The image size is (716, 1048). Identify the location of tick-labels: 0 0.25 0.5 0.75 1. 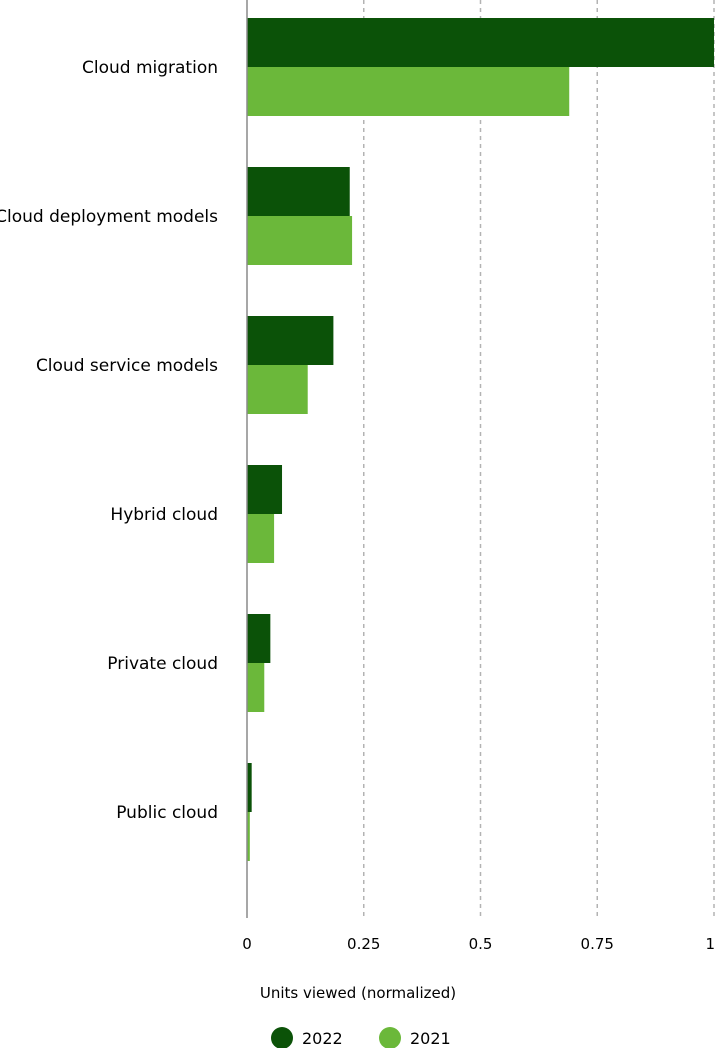
(478, 944).